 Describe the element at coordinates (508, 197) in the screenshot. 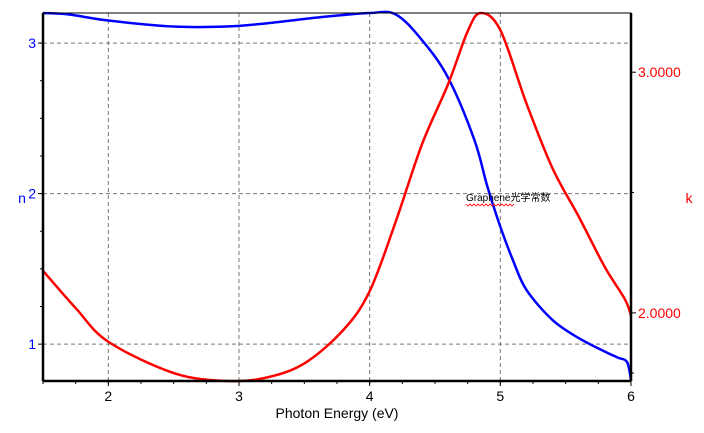

I see `chart-annotation: Graphene光学常数` at that location.